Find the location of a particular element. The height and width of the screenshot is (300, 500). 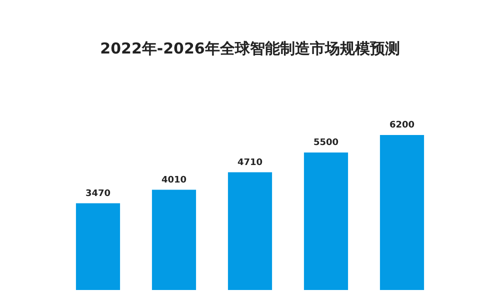

chart-title: 2022年-2026年全球智能制造市场规模预测 is located at coordinates (250, 49).